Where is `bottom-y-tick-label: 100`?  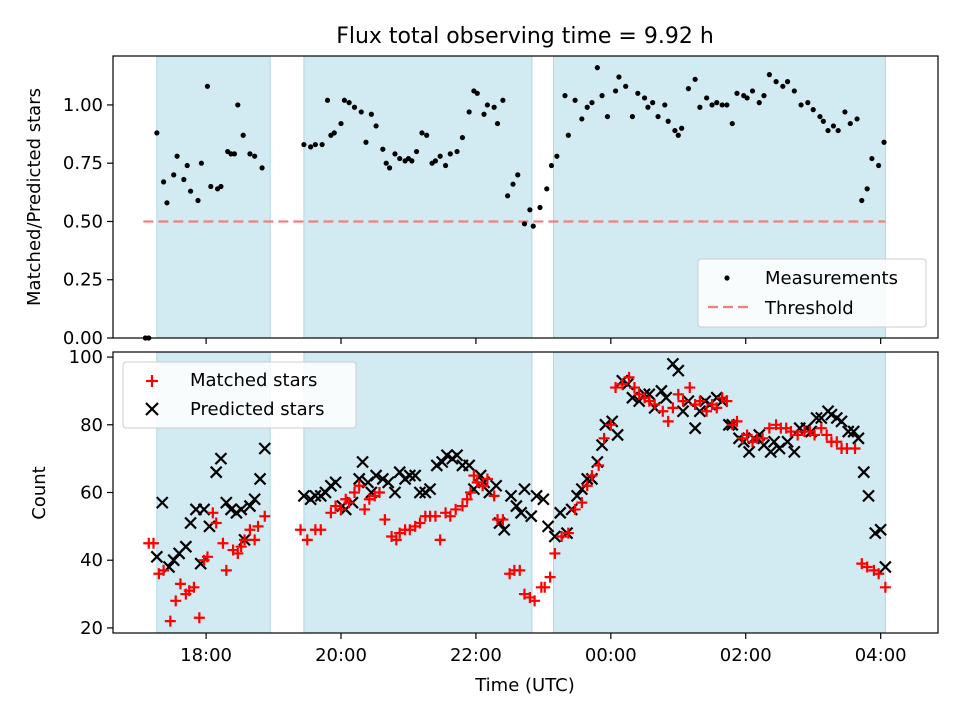
bottom-y-tick-label: 100 is located at coordinates (86, 357).